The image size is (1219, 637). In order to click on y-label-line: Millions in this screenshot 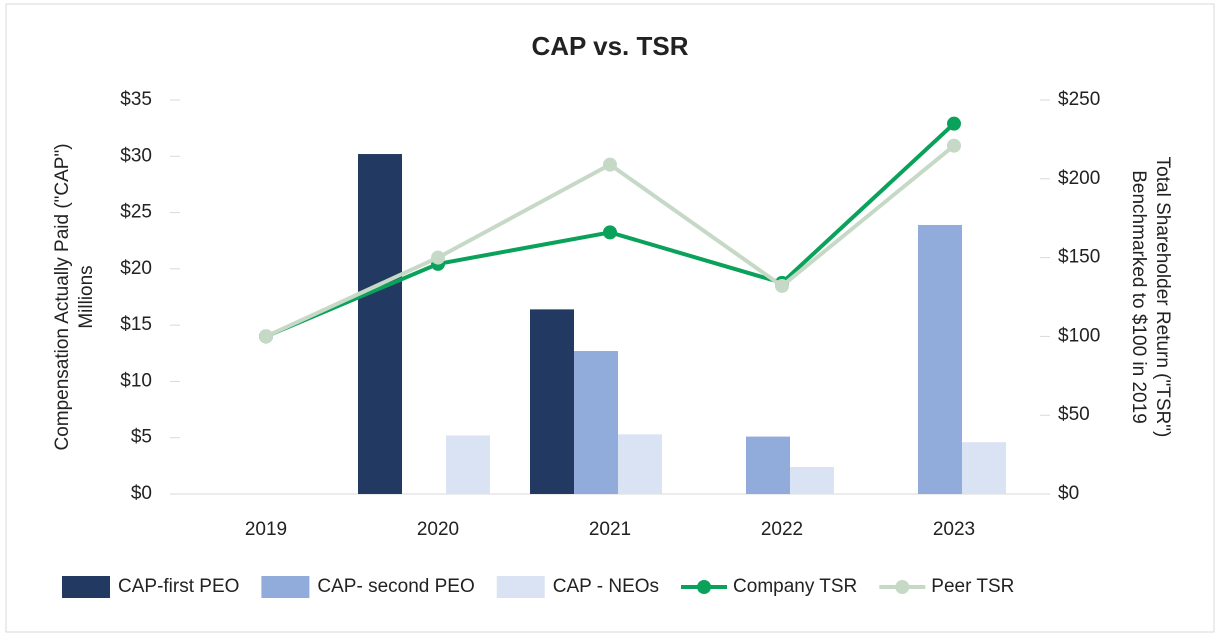, I will do `click(86, 296)`.